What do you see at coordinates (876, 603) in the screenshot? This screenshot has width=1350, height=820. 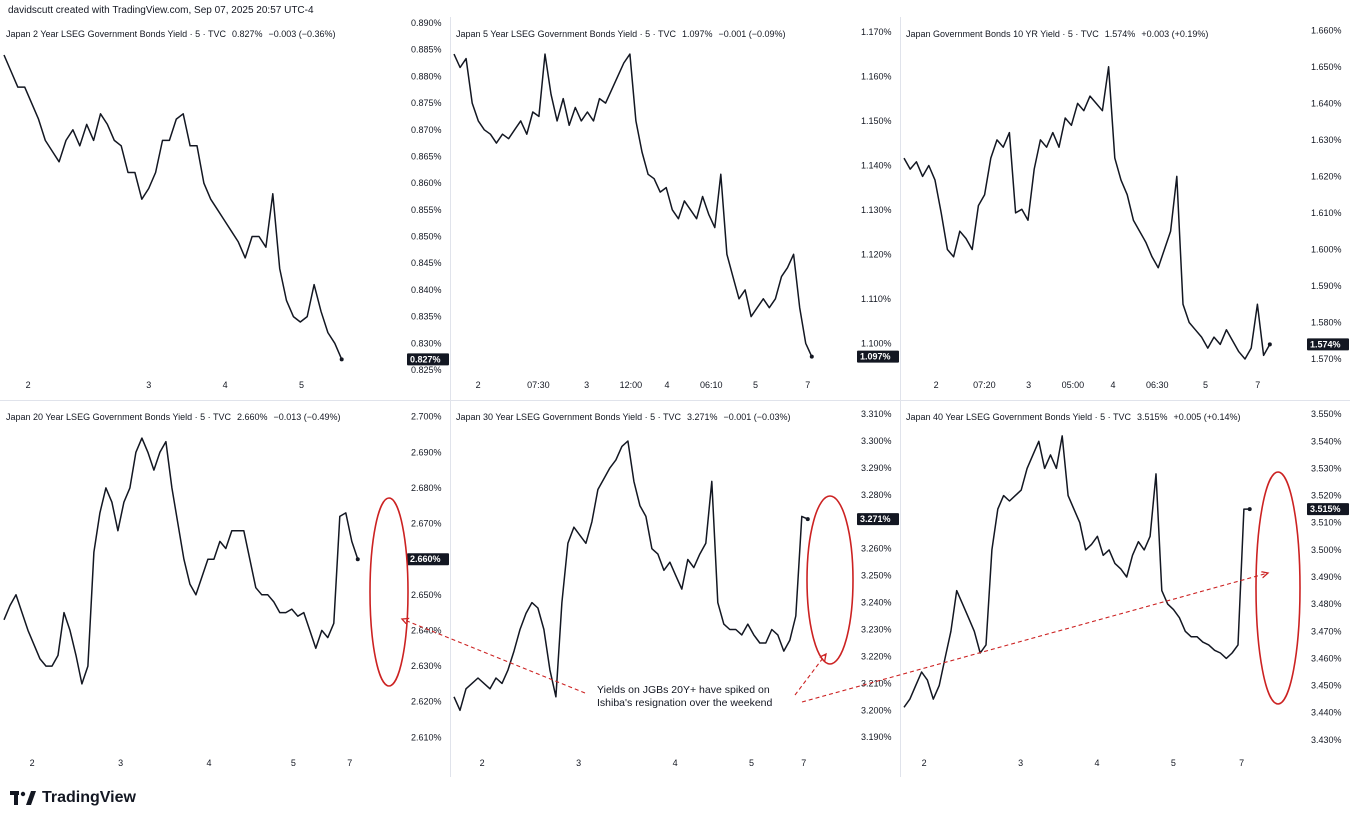 I see `y-tick-label: 3.240%` at bounding box center [876, 603].